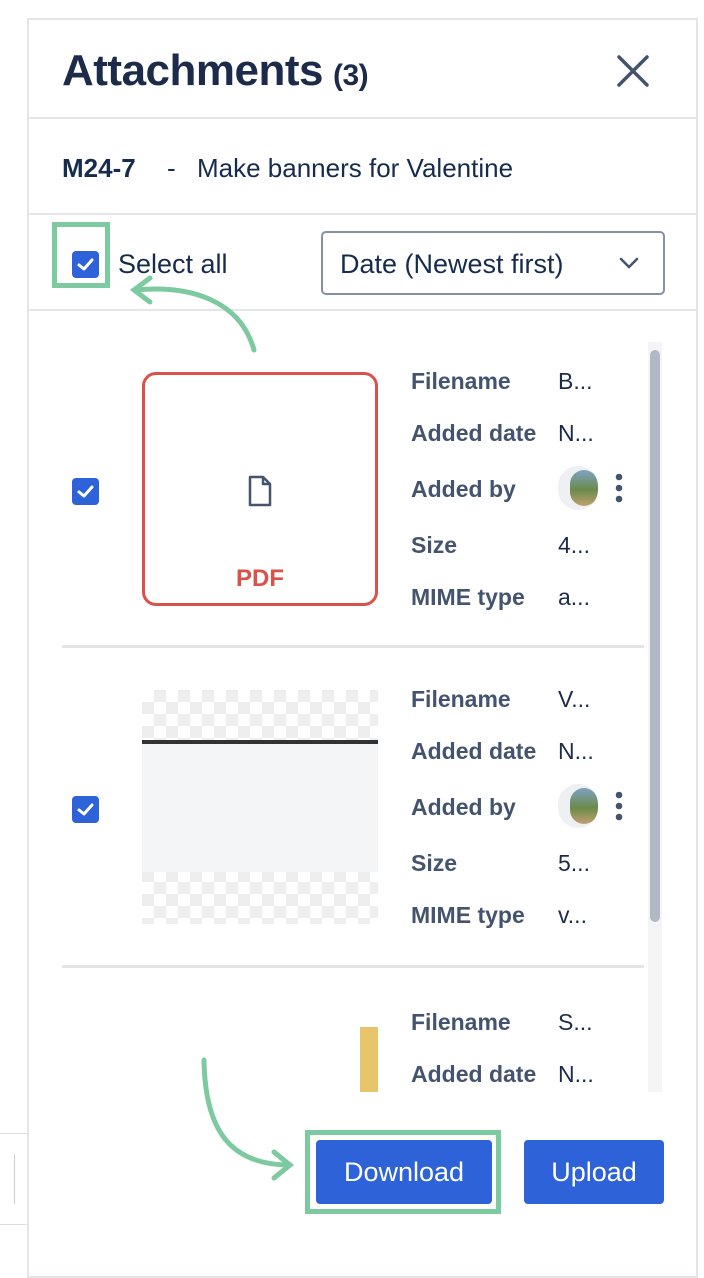 The image size is (704, 1278). Describe the element at coordinates (355, 168) in the screenshot. I see `issue-title: Make banners for Valentine` at that location.